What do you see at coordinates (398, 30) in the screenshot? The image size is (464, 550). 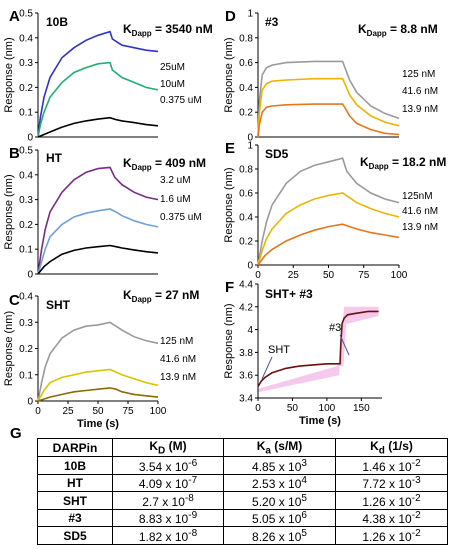 I see `kdapp-label: KDapp = 8.8 nM` at bounding box center [398, 30].